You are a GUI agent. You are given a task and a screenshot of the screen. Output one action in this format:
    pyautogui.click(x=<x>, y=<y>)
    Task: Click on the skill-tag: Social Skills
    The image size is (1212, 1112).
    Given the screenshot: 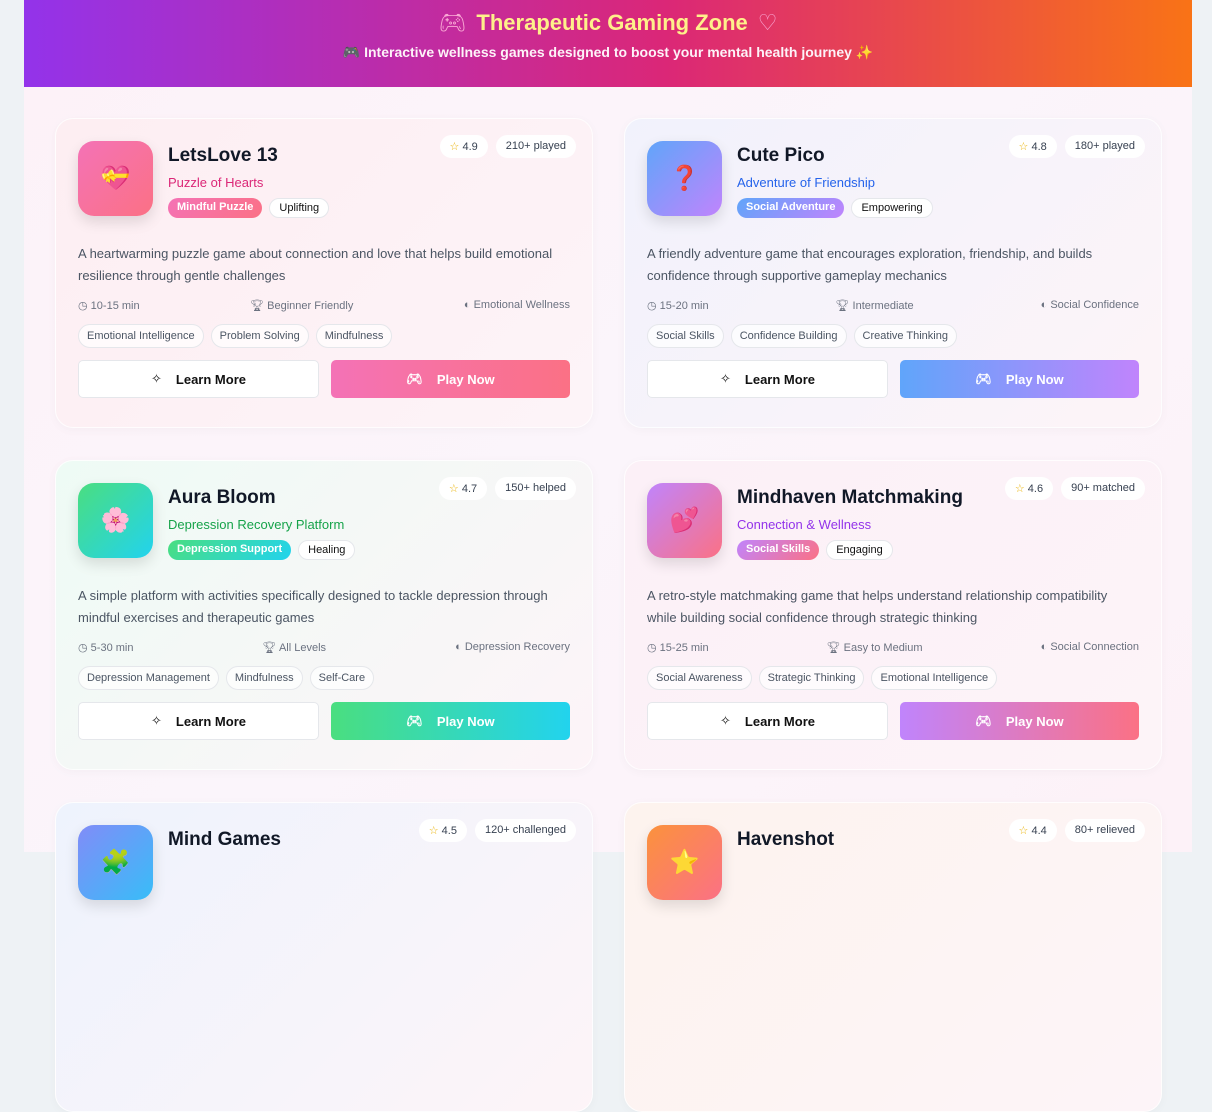 What is the action you would take?
    pyautogui.click(x=685, y=336)
    